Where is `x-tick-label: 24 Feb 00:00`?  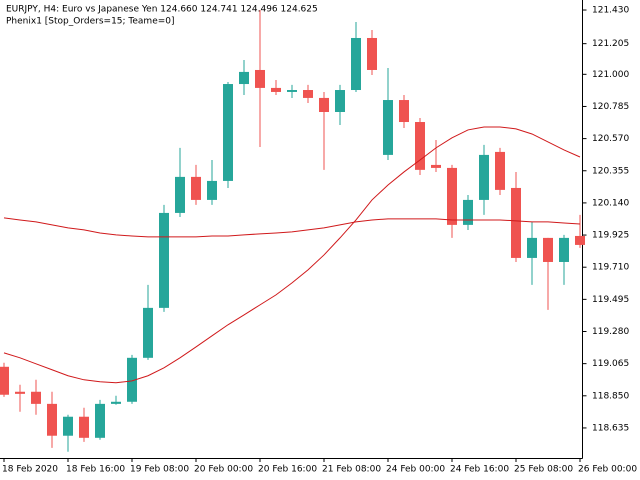 x-tick-label: 24 Feb 00:00 is located at coordinates (415, 470).